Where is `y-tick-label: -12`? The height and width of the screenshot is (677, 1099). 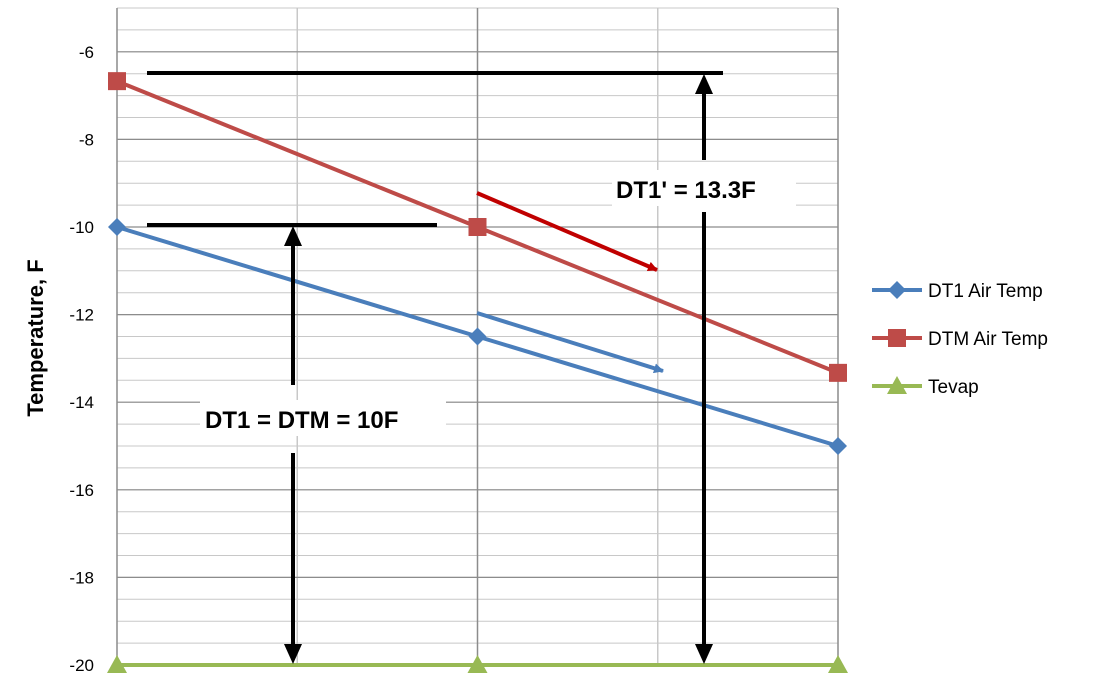
y-tick-label: -12 is located at coordinates (81, 315).